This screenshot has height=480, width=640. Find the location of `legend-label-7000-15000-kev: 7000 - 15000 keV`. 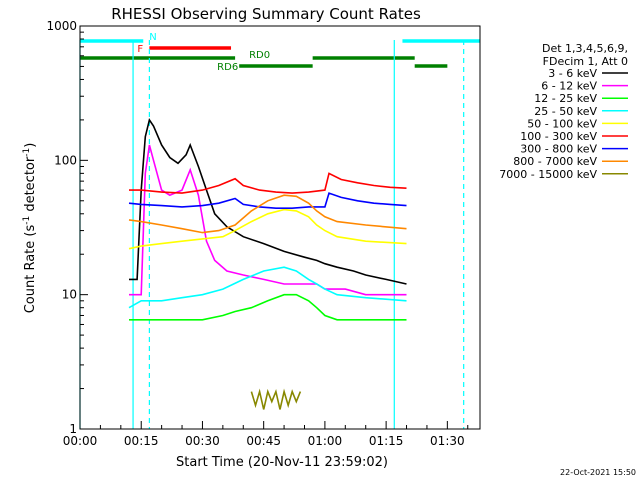

legend-label-7000-15000-kev: 7000 - 15000 keV is located at coordinates (548, 174).